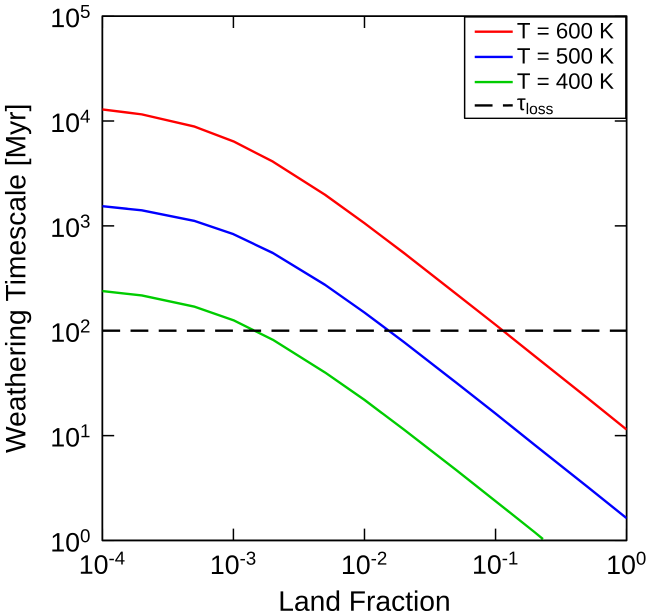 This screenshot has width=652, height=616. What do you see at coordinates (535, 106) in the screenshot?
I see `legend-label: τ$_{loss}$` at bounding box center [535, 106].